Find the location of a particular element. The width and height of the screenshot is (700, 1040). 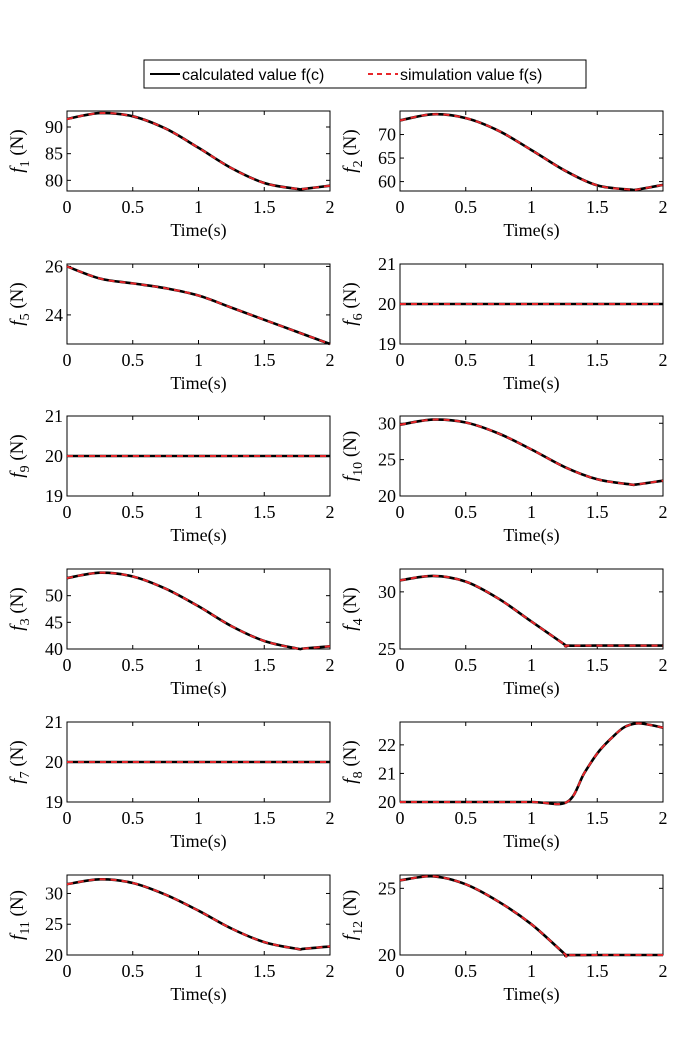

y-tick-label: 80 is located at coordinates (54, 180).